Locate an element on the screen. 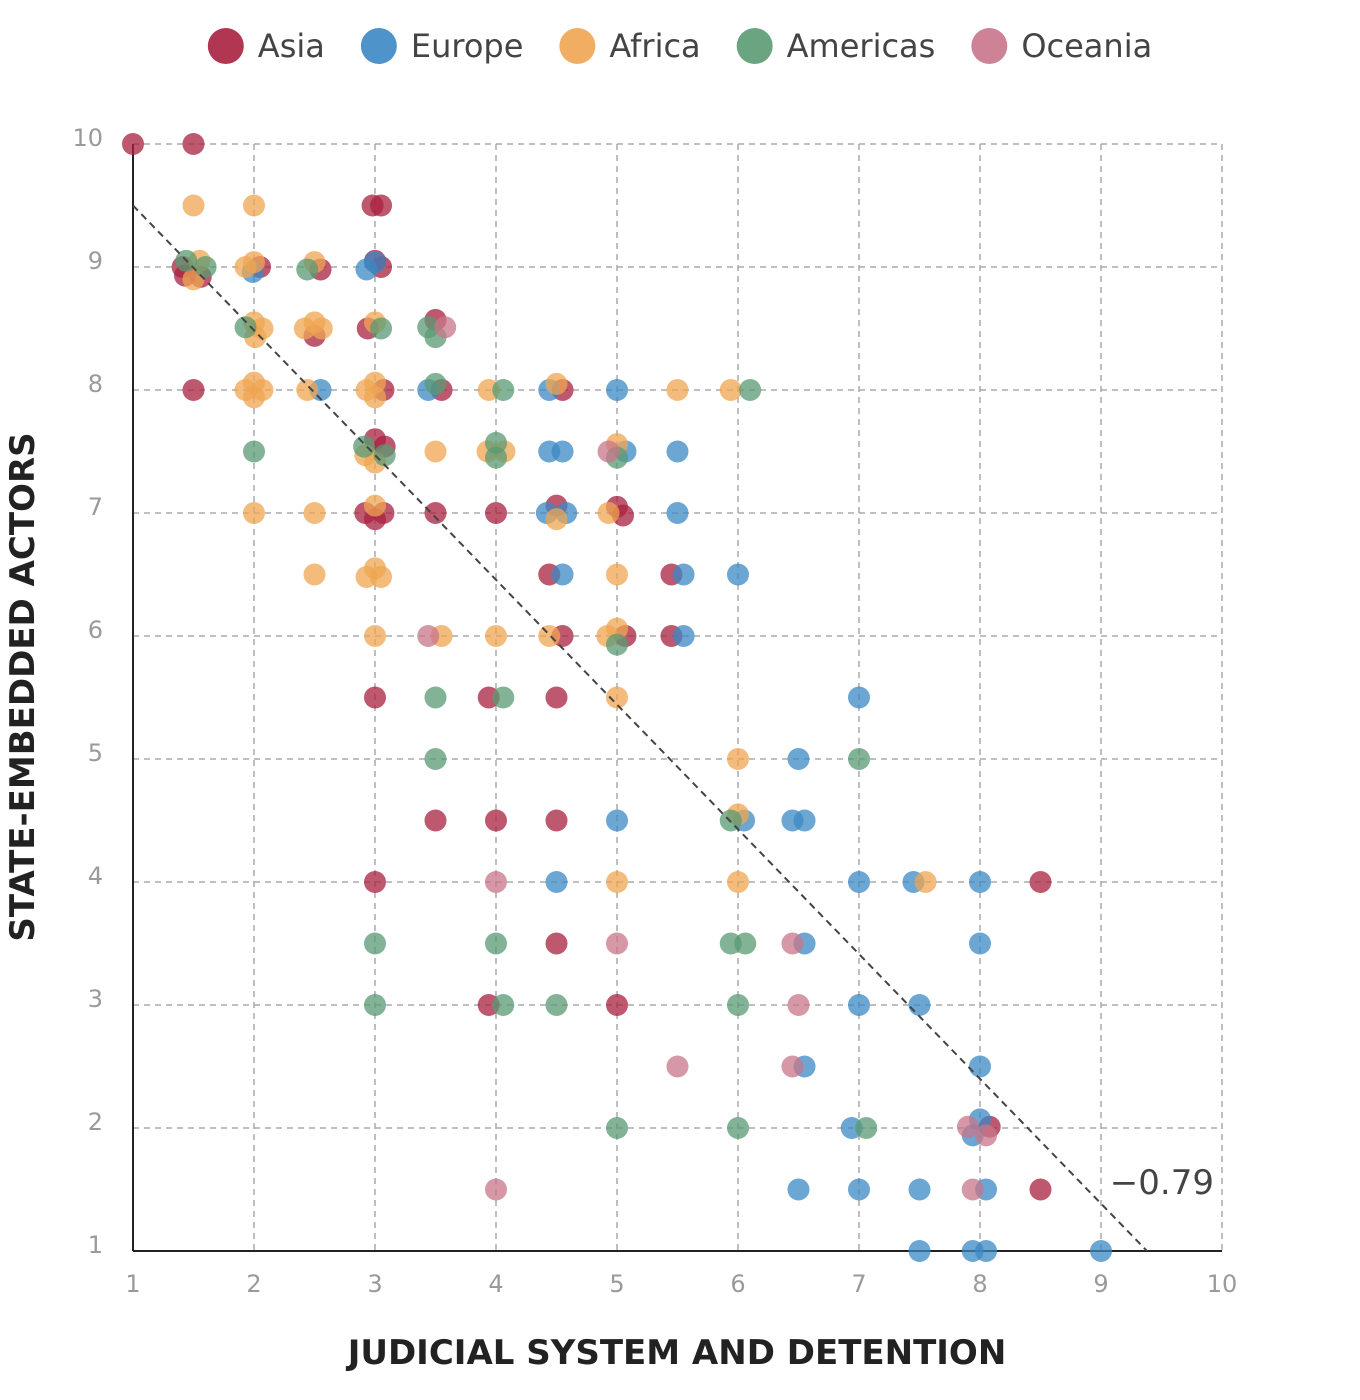 This screenshot has width=1360, height=1400. x-tick-label: 6 is located at coordinates (737, 1284).